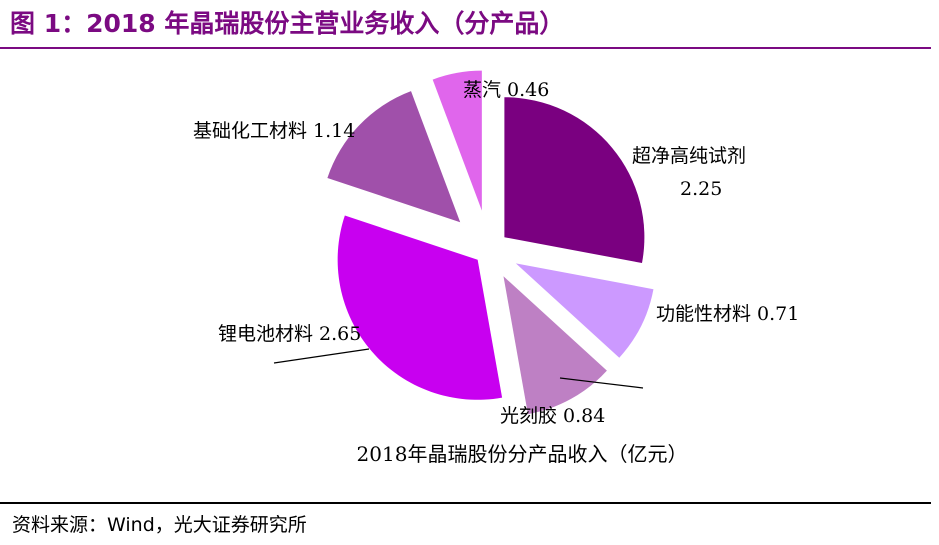 Image resolution: width=939 pixels, height=545 pixels. I want to click on bottom-divider, so click(465, 503).